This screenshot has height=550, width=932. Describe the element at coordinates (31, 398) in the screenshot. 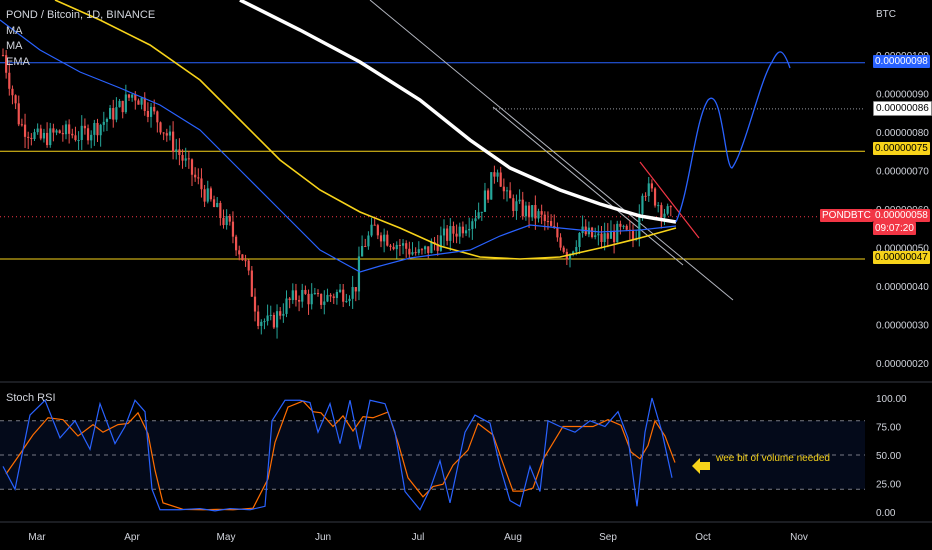

I see `stoch-rsi-title: Stoch RSI` at that location.